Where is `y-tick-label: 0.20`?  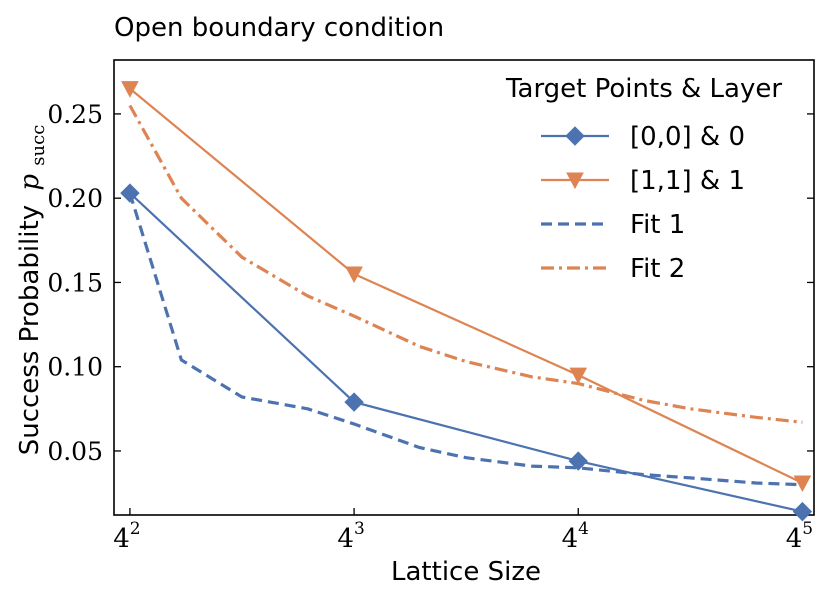
y-tick-label: 0.20 is located at coordinates (75, 198).